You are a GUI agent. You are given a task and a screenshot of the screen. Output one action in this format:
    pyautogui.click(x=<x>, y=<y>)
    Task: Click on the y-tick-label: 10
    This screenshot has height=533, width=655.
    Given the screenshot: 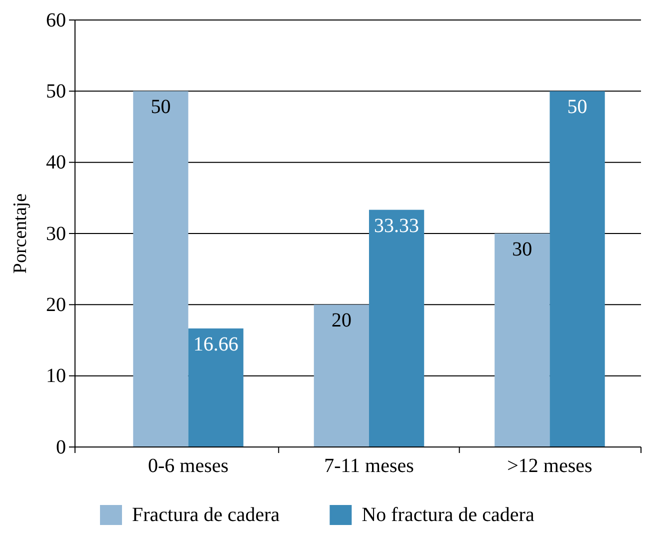 What is the action you would take?
    pyautogui.click(x=56, y=376)
    